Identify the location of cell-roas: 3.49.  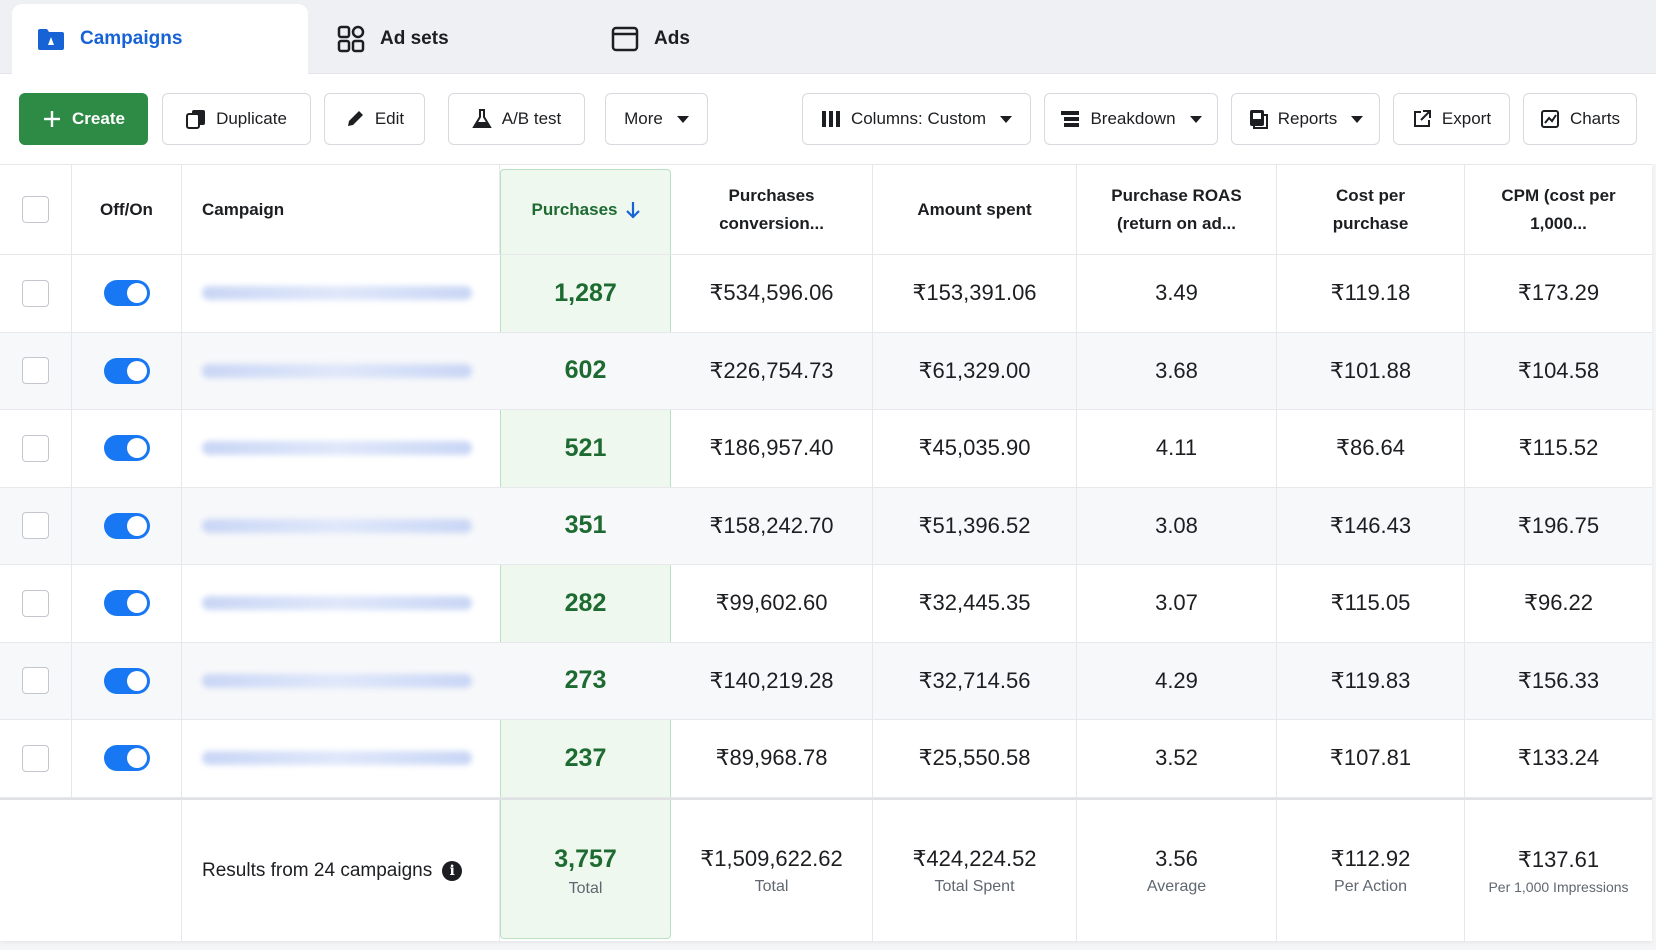
(1176, 293).